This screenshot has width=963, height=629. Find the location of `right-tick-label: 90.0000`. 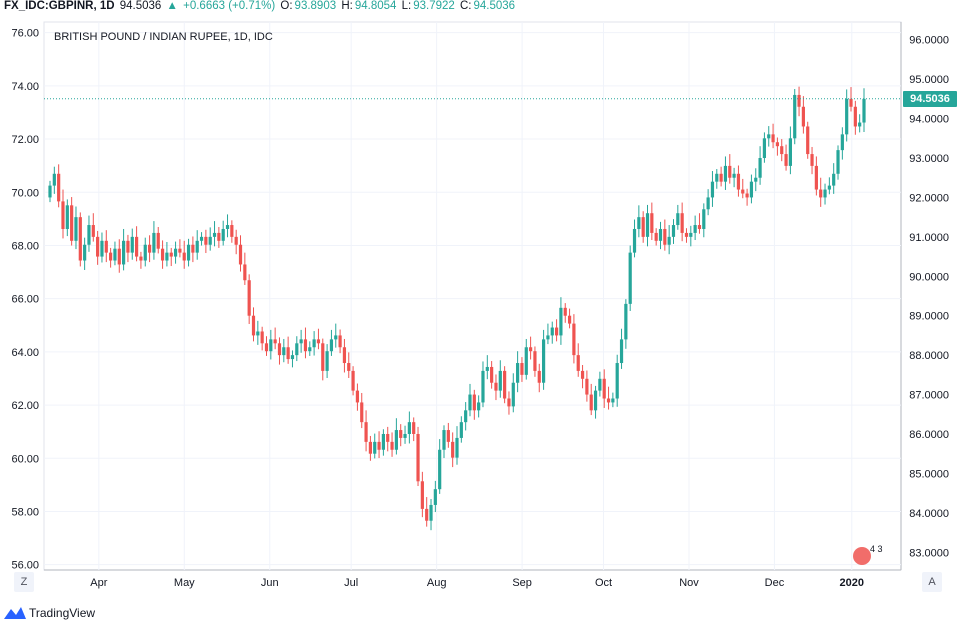

right-tick-label: 90.0000 is located at coordinates (929, 277).